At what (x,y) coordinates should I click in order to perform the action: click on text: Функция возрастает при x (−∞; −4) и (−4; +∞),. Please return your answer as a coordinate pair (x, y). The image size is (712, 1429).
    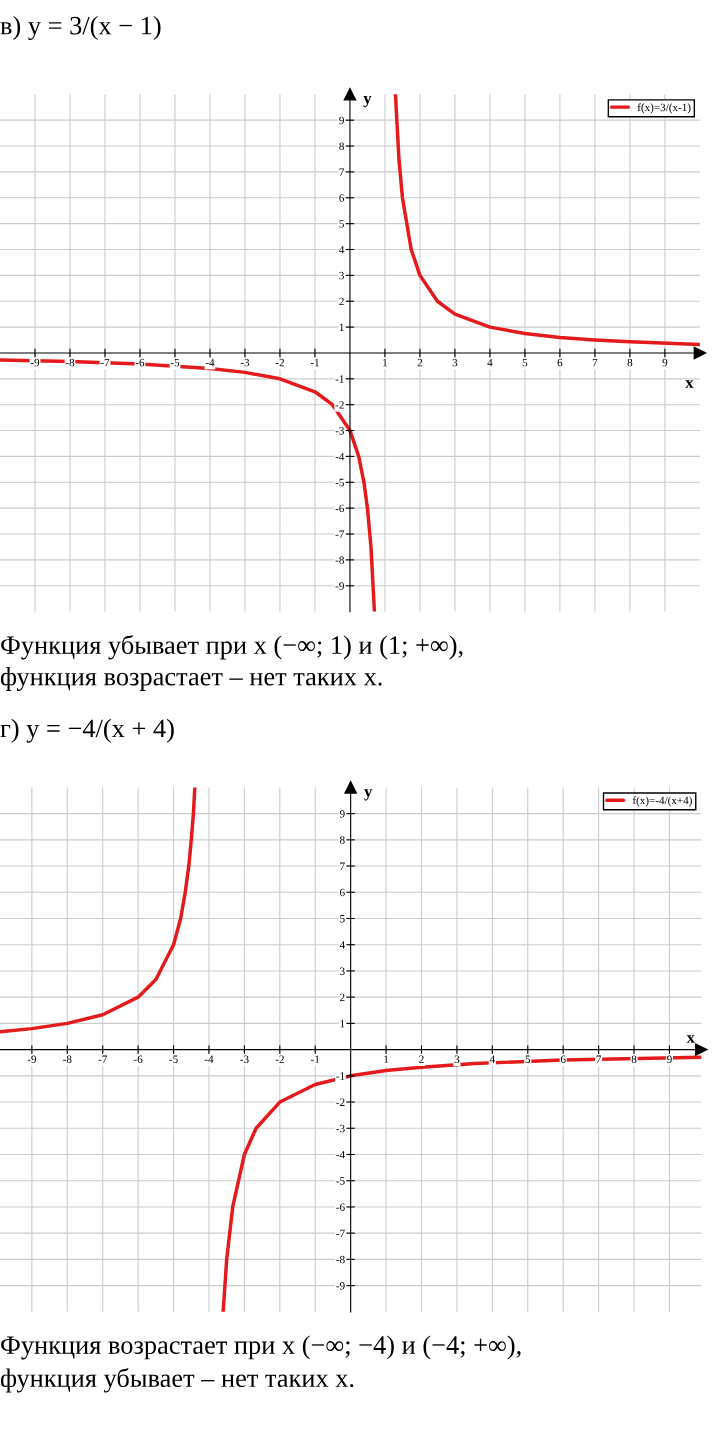
    Looking at the image, I should click on (261, 1347).